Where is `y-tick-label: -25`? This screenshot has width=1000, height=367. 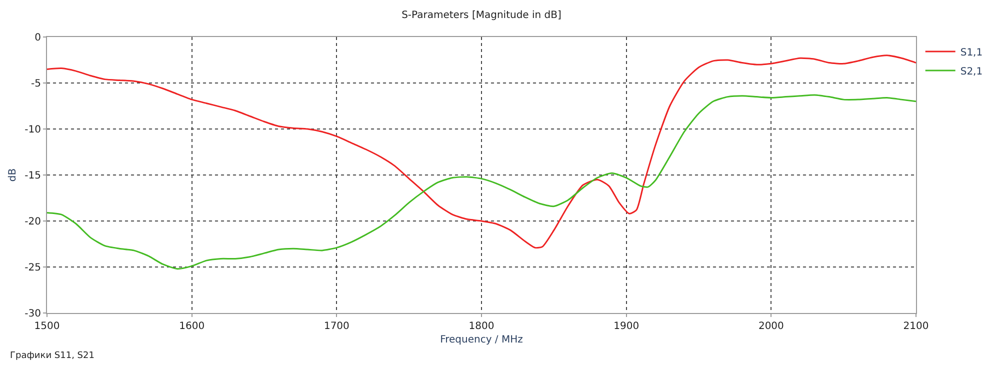
y-tick-label: -25 is located at coordinates (32, 268).